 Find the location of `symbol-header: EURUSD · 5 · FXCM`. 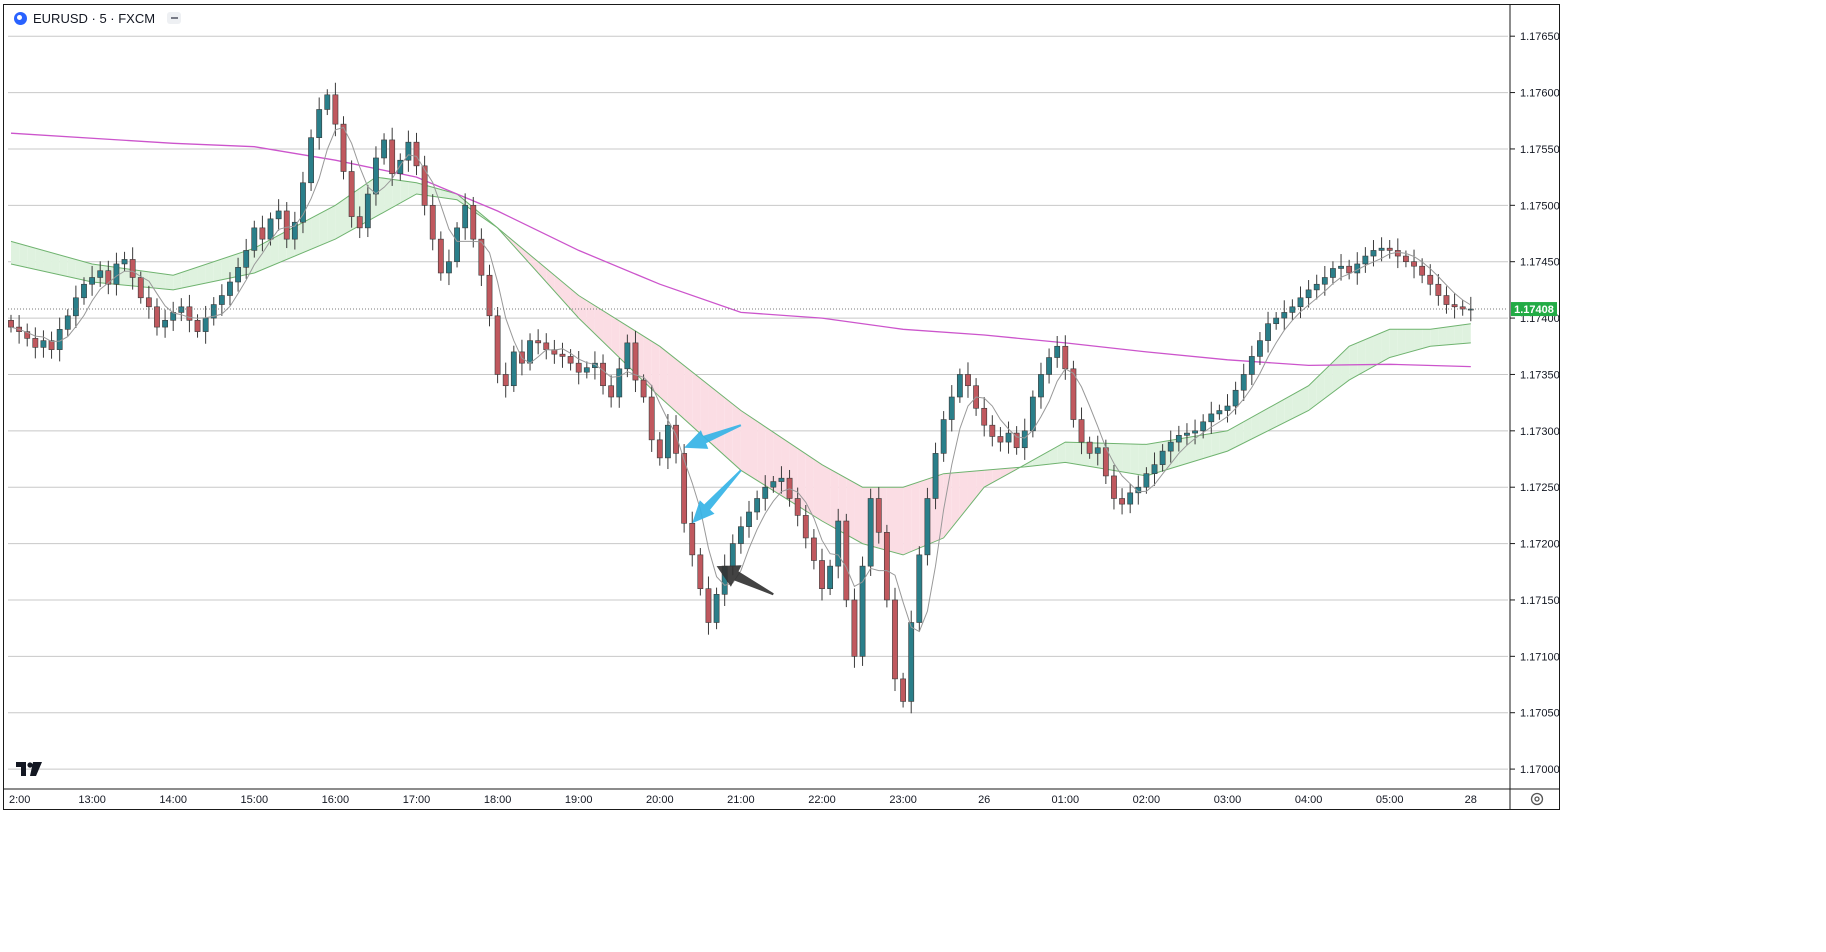

symbol-header: EURUSD · 5 · FXCM is located at coordinates (98, 18).